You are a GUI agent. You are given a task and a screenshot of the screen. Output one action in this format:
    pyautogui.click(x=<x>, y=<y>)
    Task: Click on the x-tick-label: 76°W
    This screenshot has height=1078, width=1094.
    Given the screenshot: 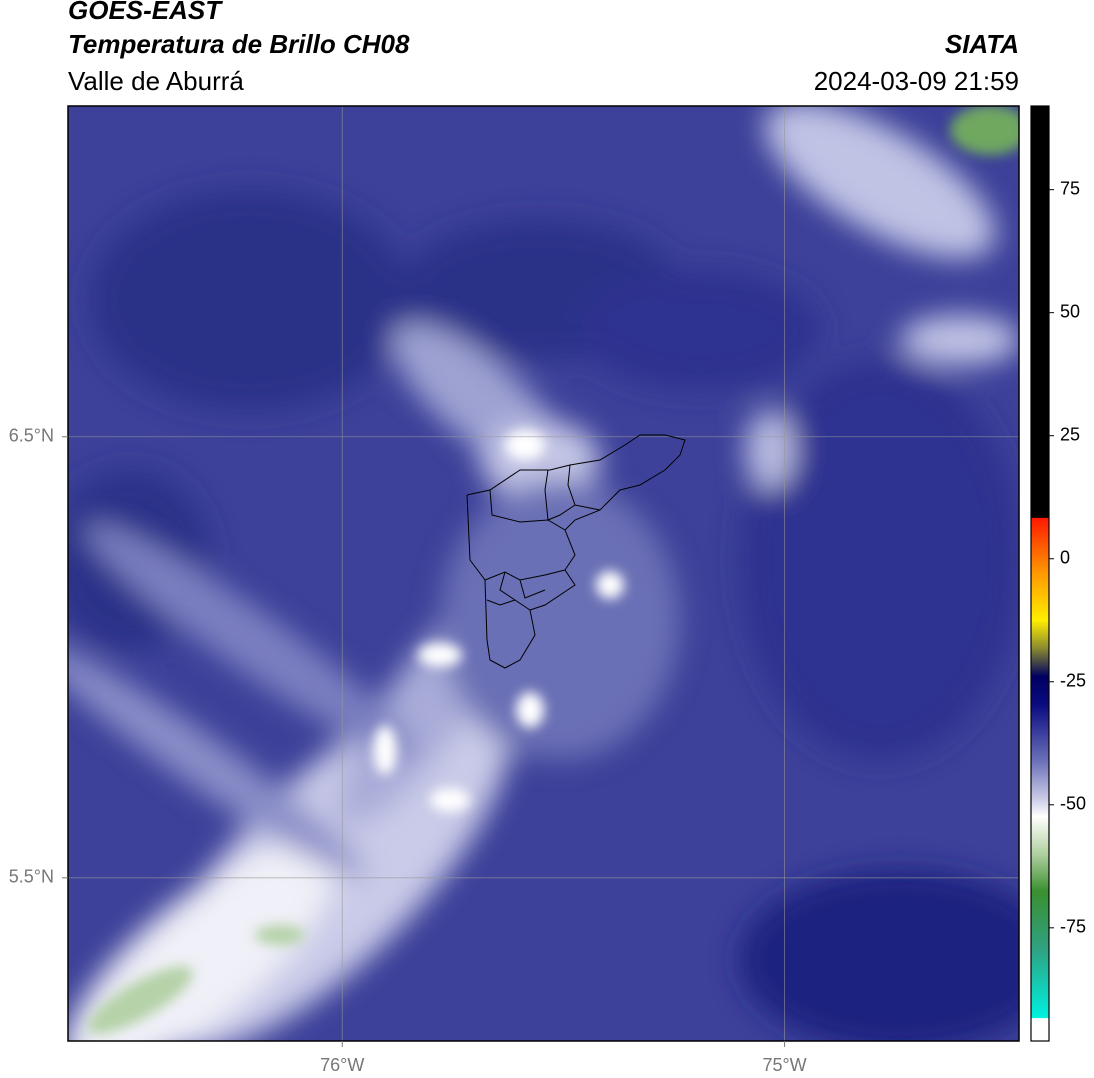 What is the action you would take?
    pyautogui.click(x=342, y=1065)
    